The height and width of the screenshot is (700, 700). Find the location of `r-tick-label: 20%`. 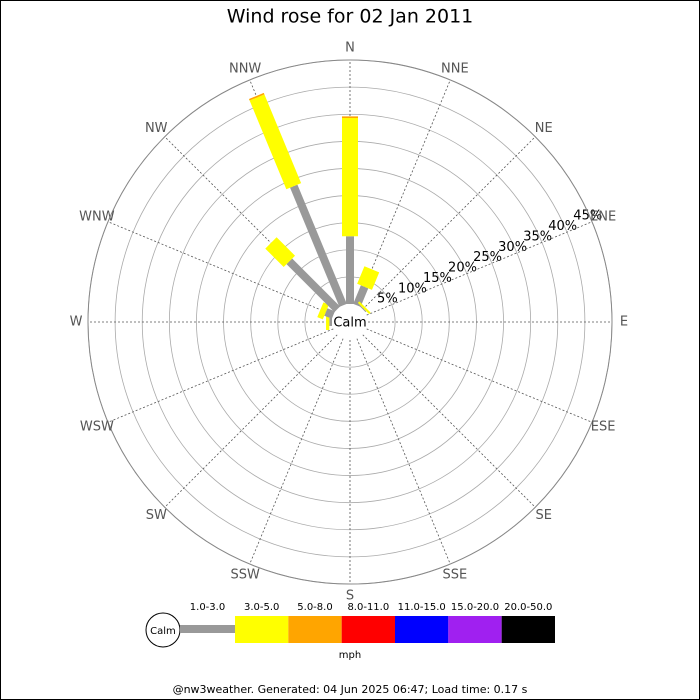

r-tick-label: 20% is located at coordinates (462, 268).